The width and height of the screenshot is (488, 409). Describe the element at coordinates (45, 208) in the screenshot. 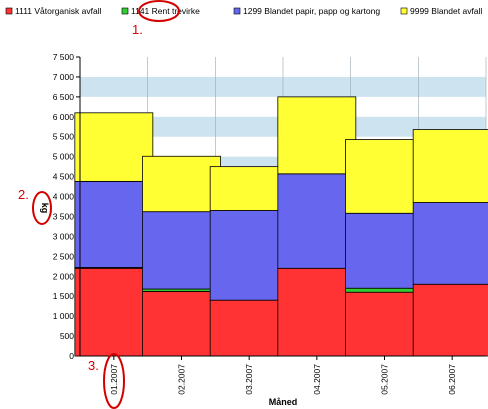

I see `y-axis-label: kg` at that location.